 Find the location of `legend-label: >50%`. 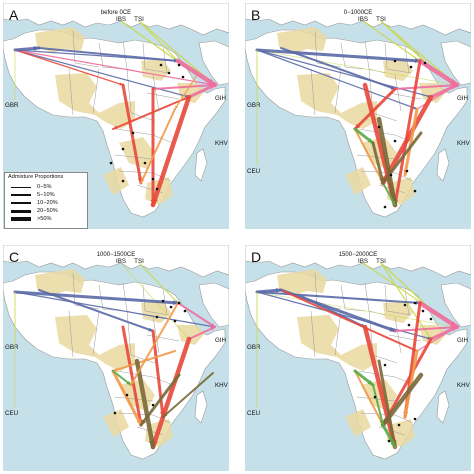

legend-label: >50% is located at coordinates (44, 219).